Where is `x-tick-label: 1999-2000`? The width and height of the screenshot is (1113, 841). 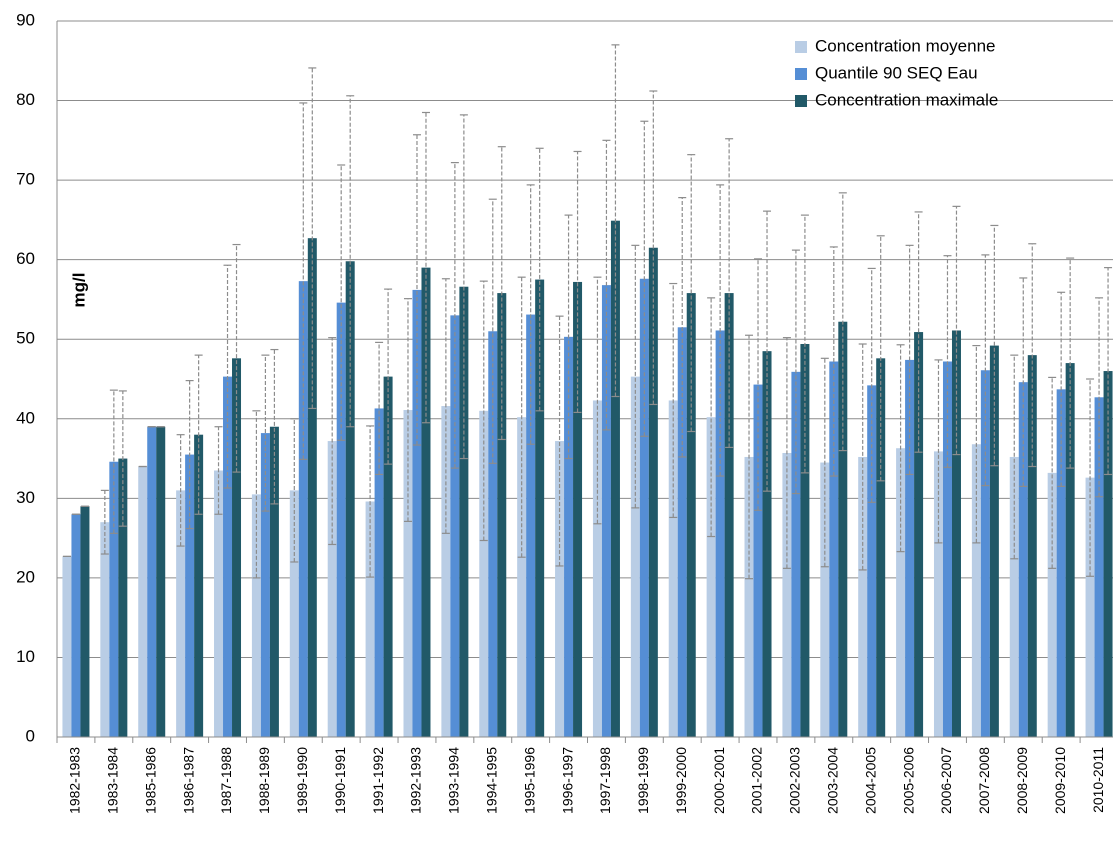 x-tick-label: 1999-2000 is located at coordinates (681, 780).